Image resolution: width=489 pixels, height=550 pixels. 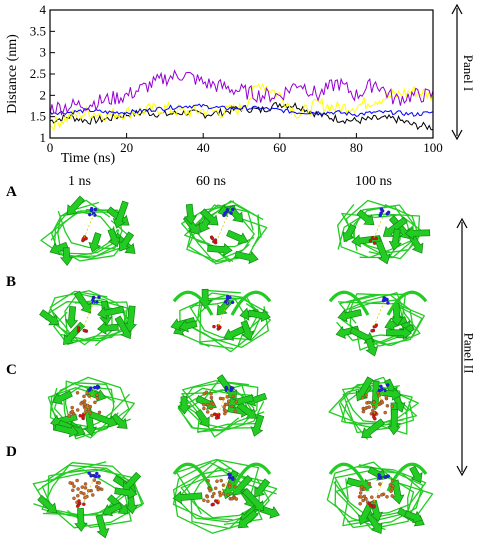 What do you see at coordinates (433, 147) in the screenshot?
I see `x-tick-label-5: 100` at bounding box center [433, 147].